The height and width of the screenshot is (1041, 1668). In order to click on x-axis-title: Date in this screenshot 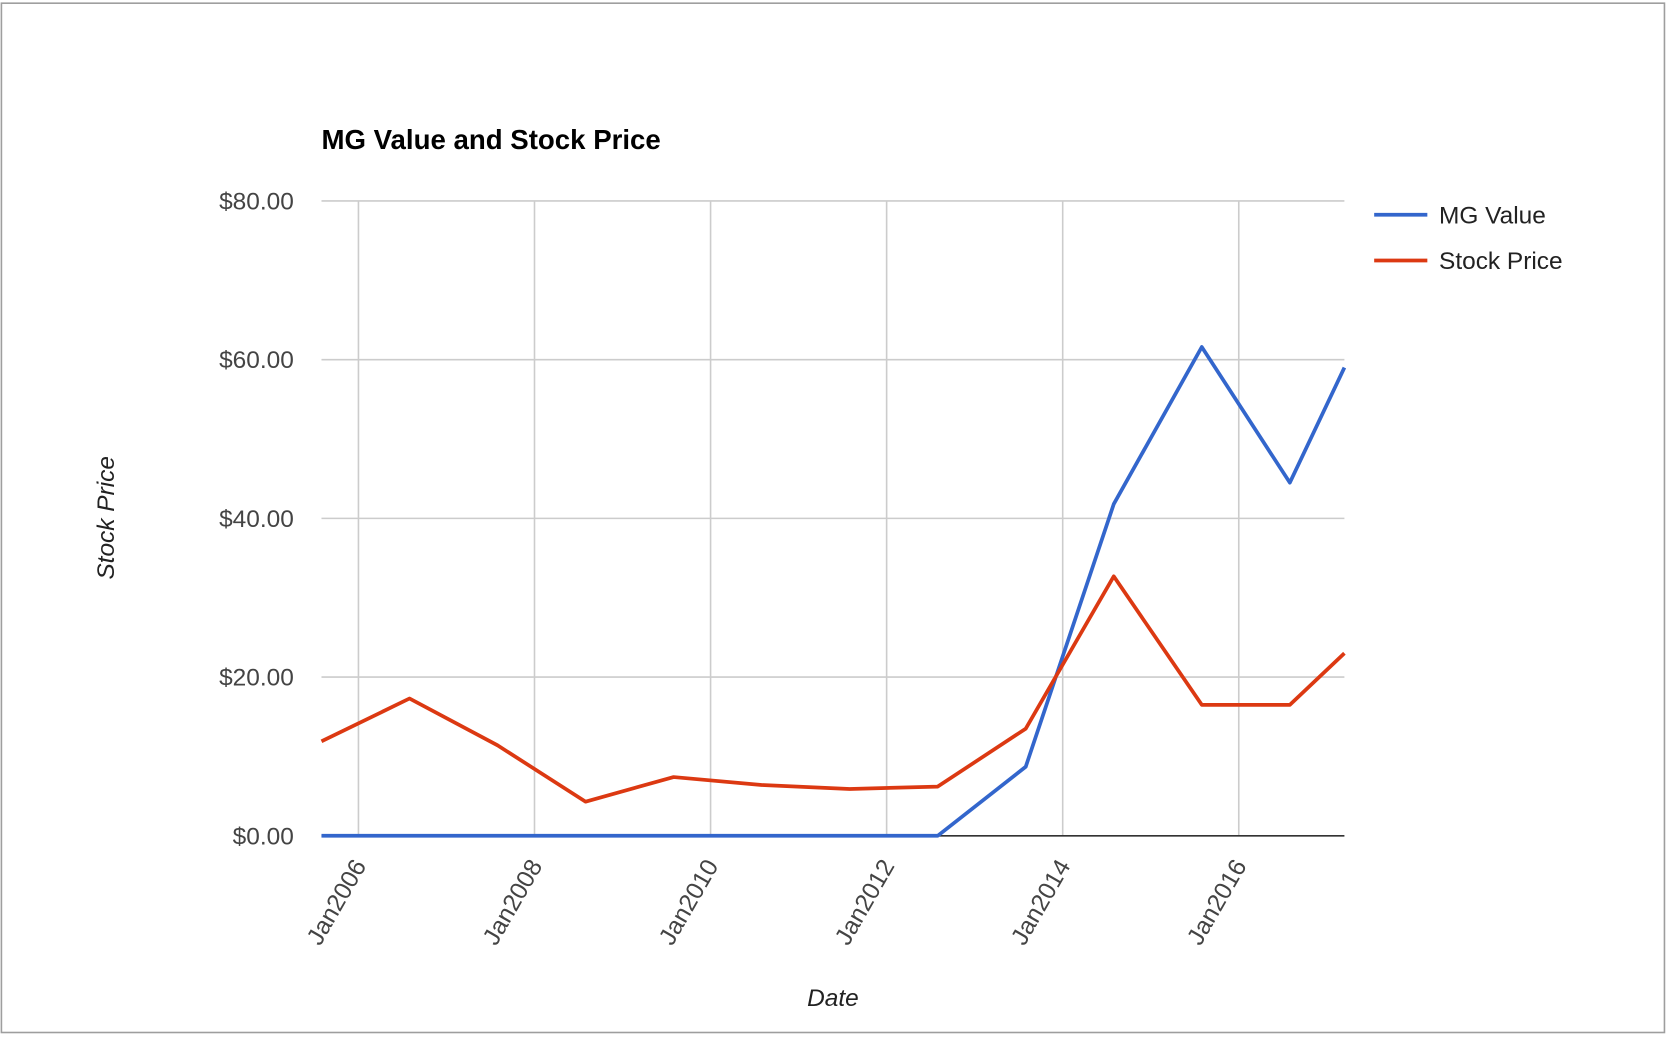, I will do `click(833, 998)`.